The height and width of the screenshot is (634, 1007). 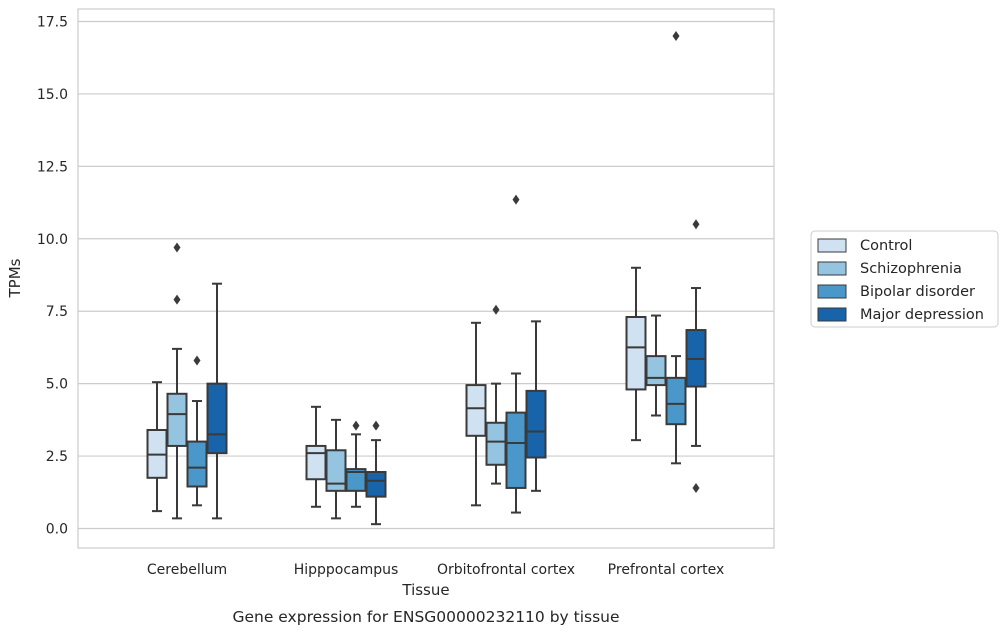 What do you see at coordinates (57, 312) in the screenshot?
I see `y-tick-label: 7.5` at bounding box center [57, 312].